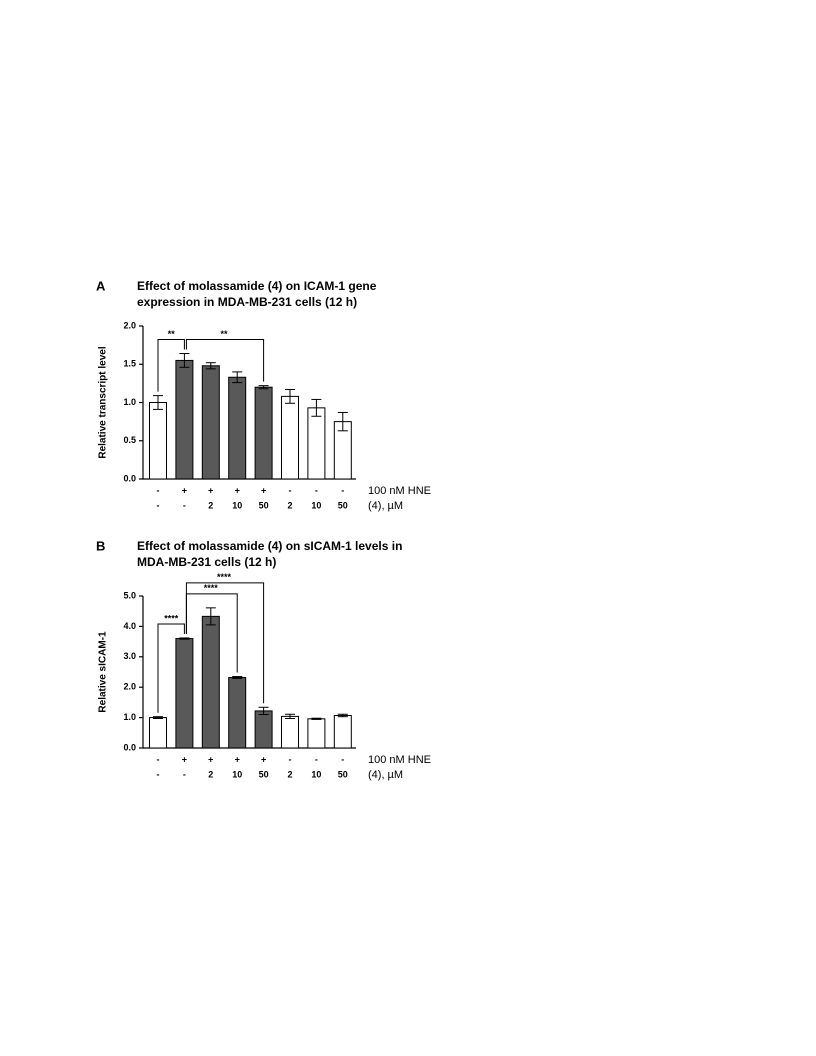 The width and height of the screenshot is (816, 1056). I want to click on chart-title: expression in MDA-MB-231 cells (12 h), so click(247, 302).